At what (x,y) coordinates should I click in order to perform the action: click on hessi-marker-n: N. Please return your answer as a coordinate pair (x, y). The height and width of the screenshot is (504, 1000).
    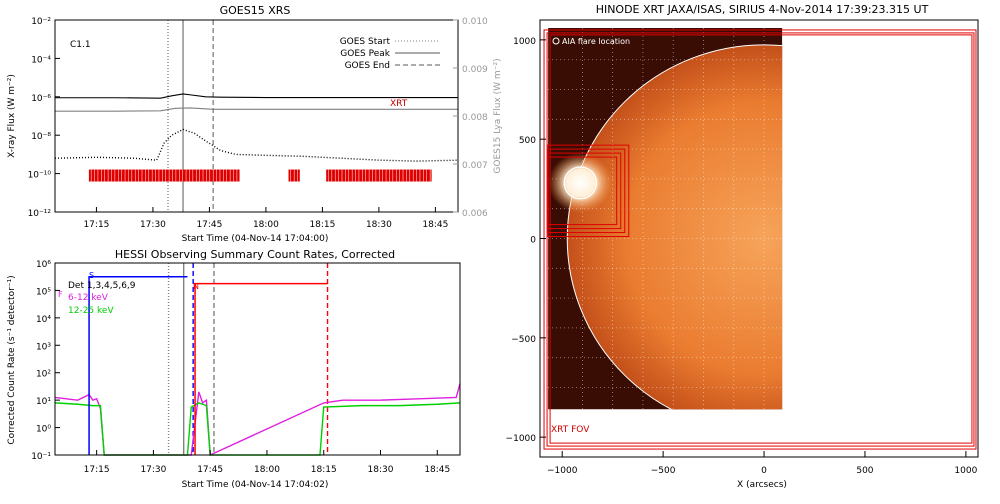
    Looking at the image, I should click on (196, 286).